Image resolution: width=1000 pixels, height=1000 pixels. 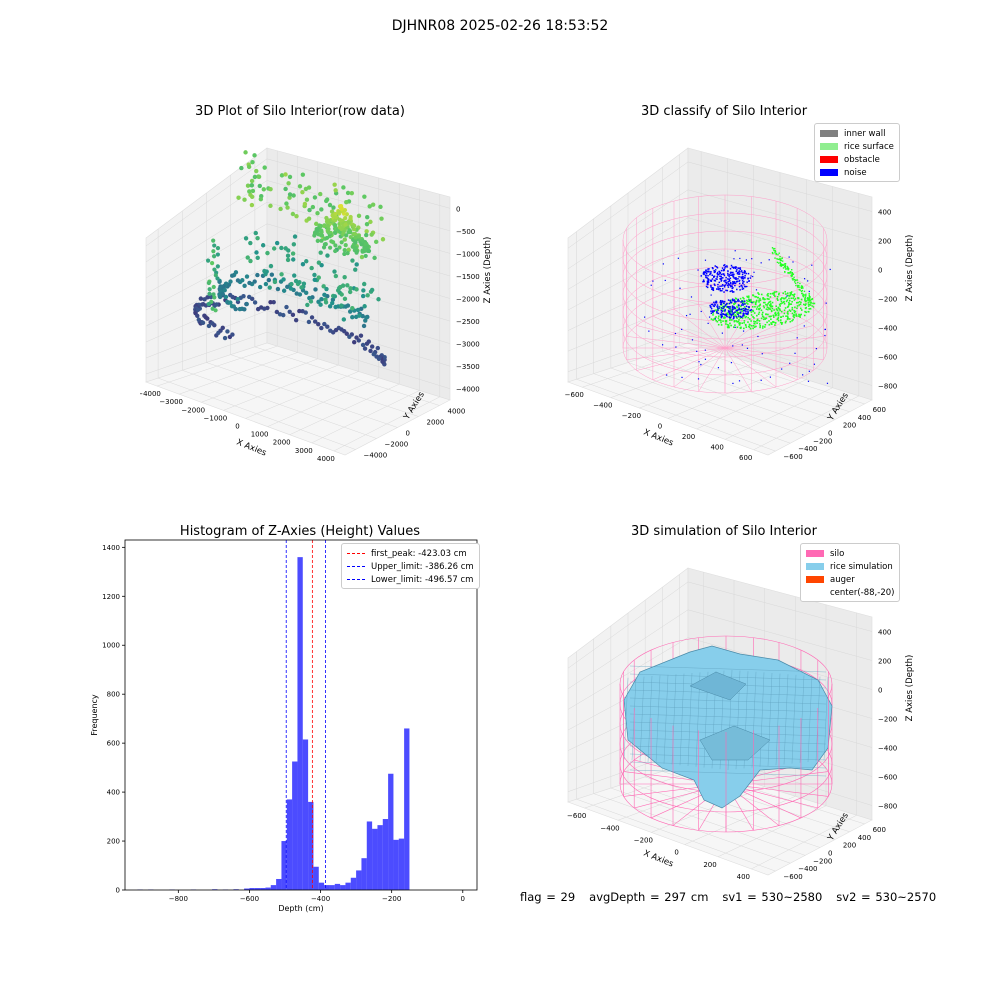 I want to click on p2-legend-swatch, so click(x=829, y=172).